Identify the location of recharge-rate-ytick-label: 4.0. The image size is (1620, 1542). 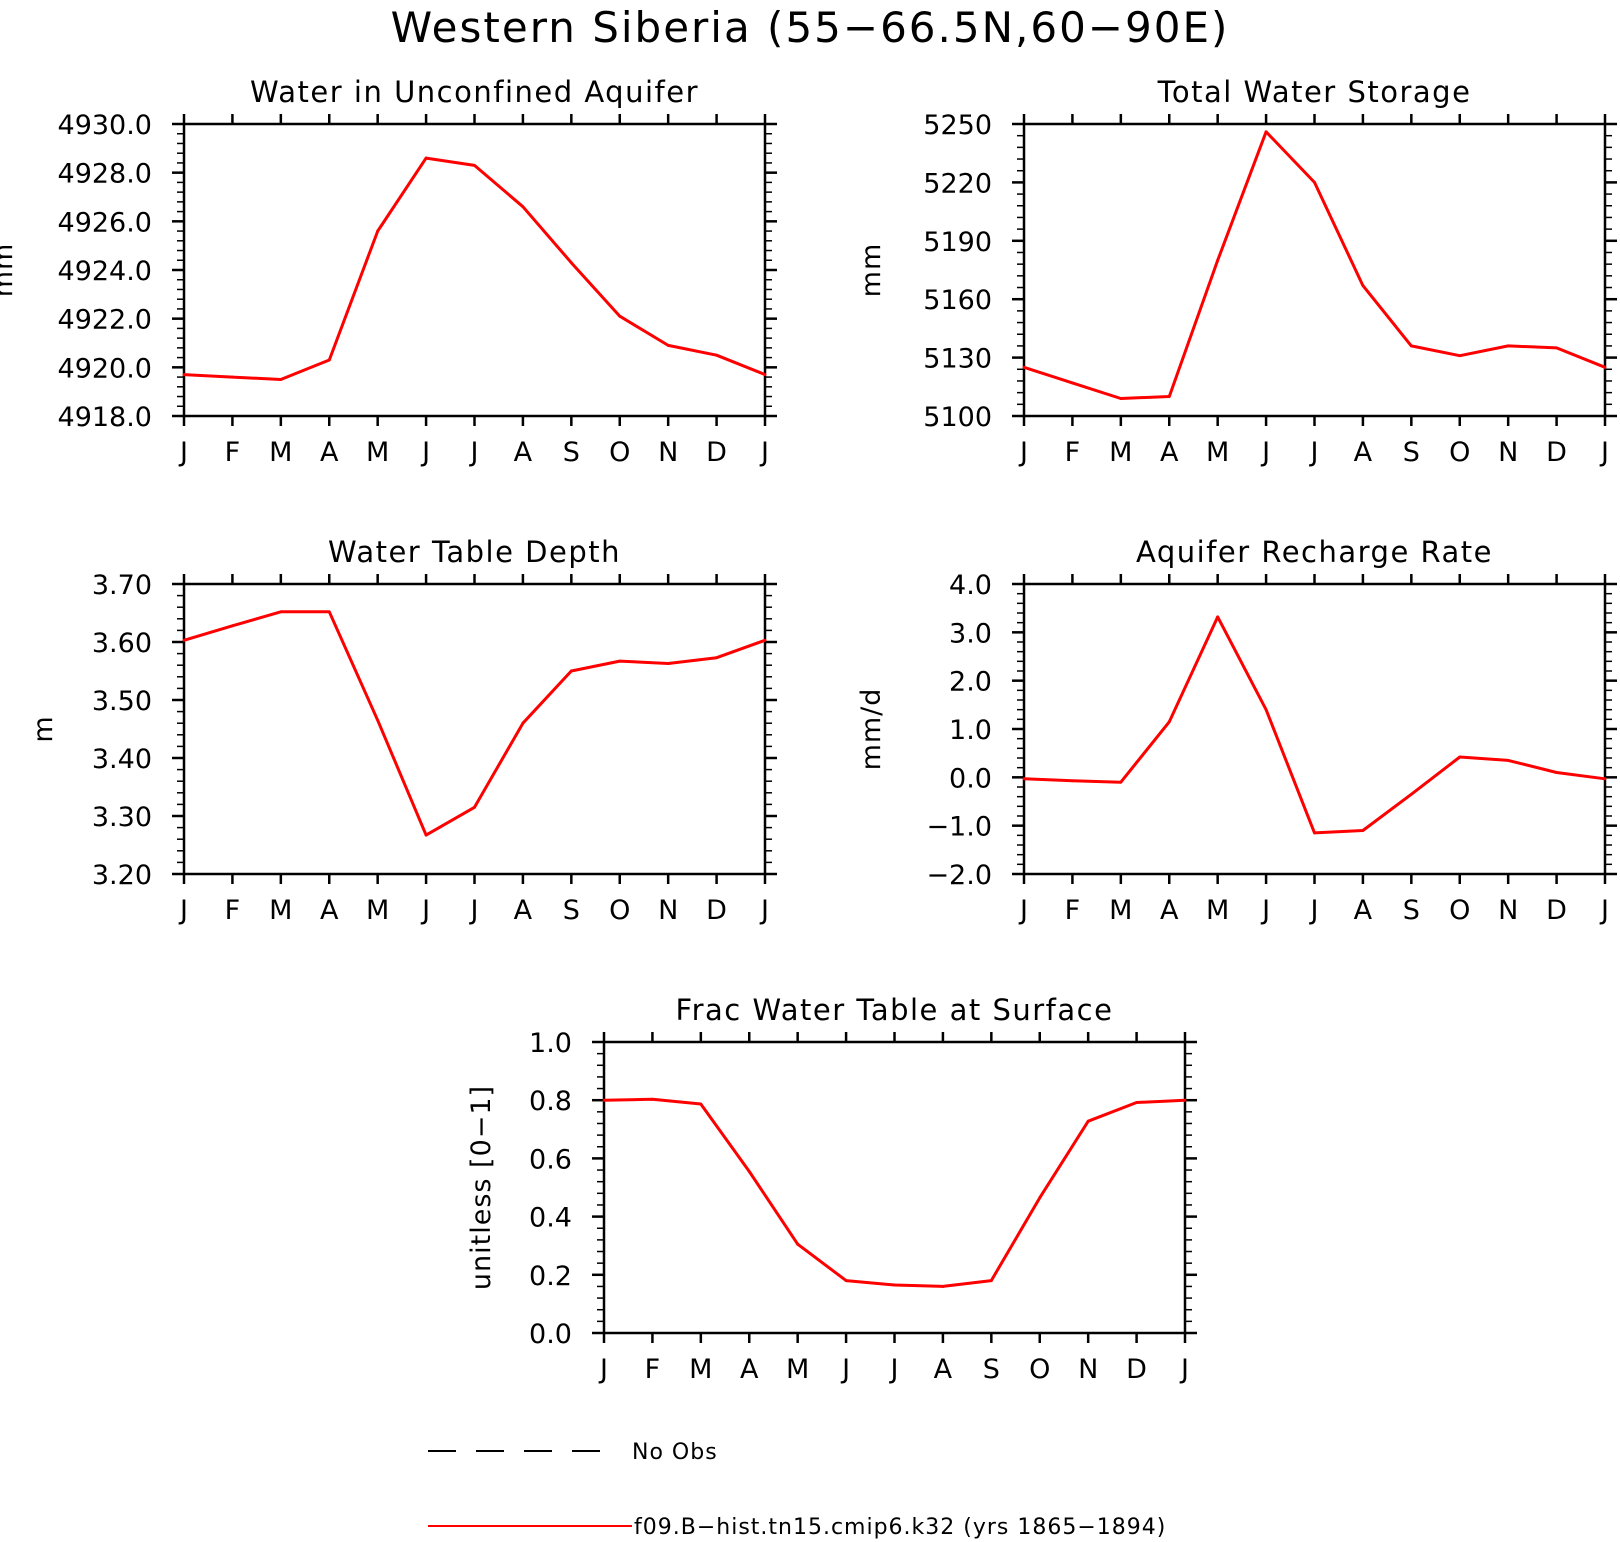
(970, 585).